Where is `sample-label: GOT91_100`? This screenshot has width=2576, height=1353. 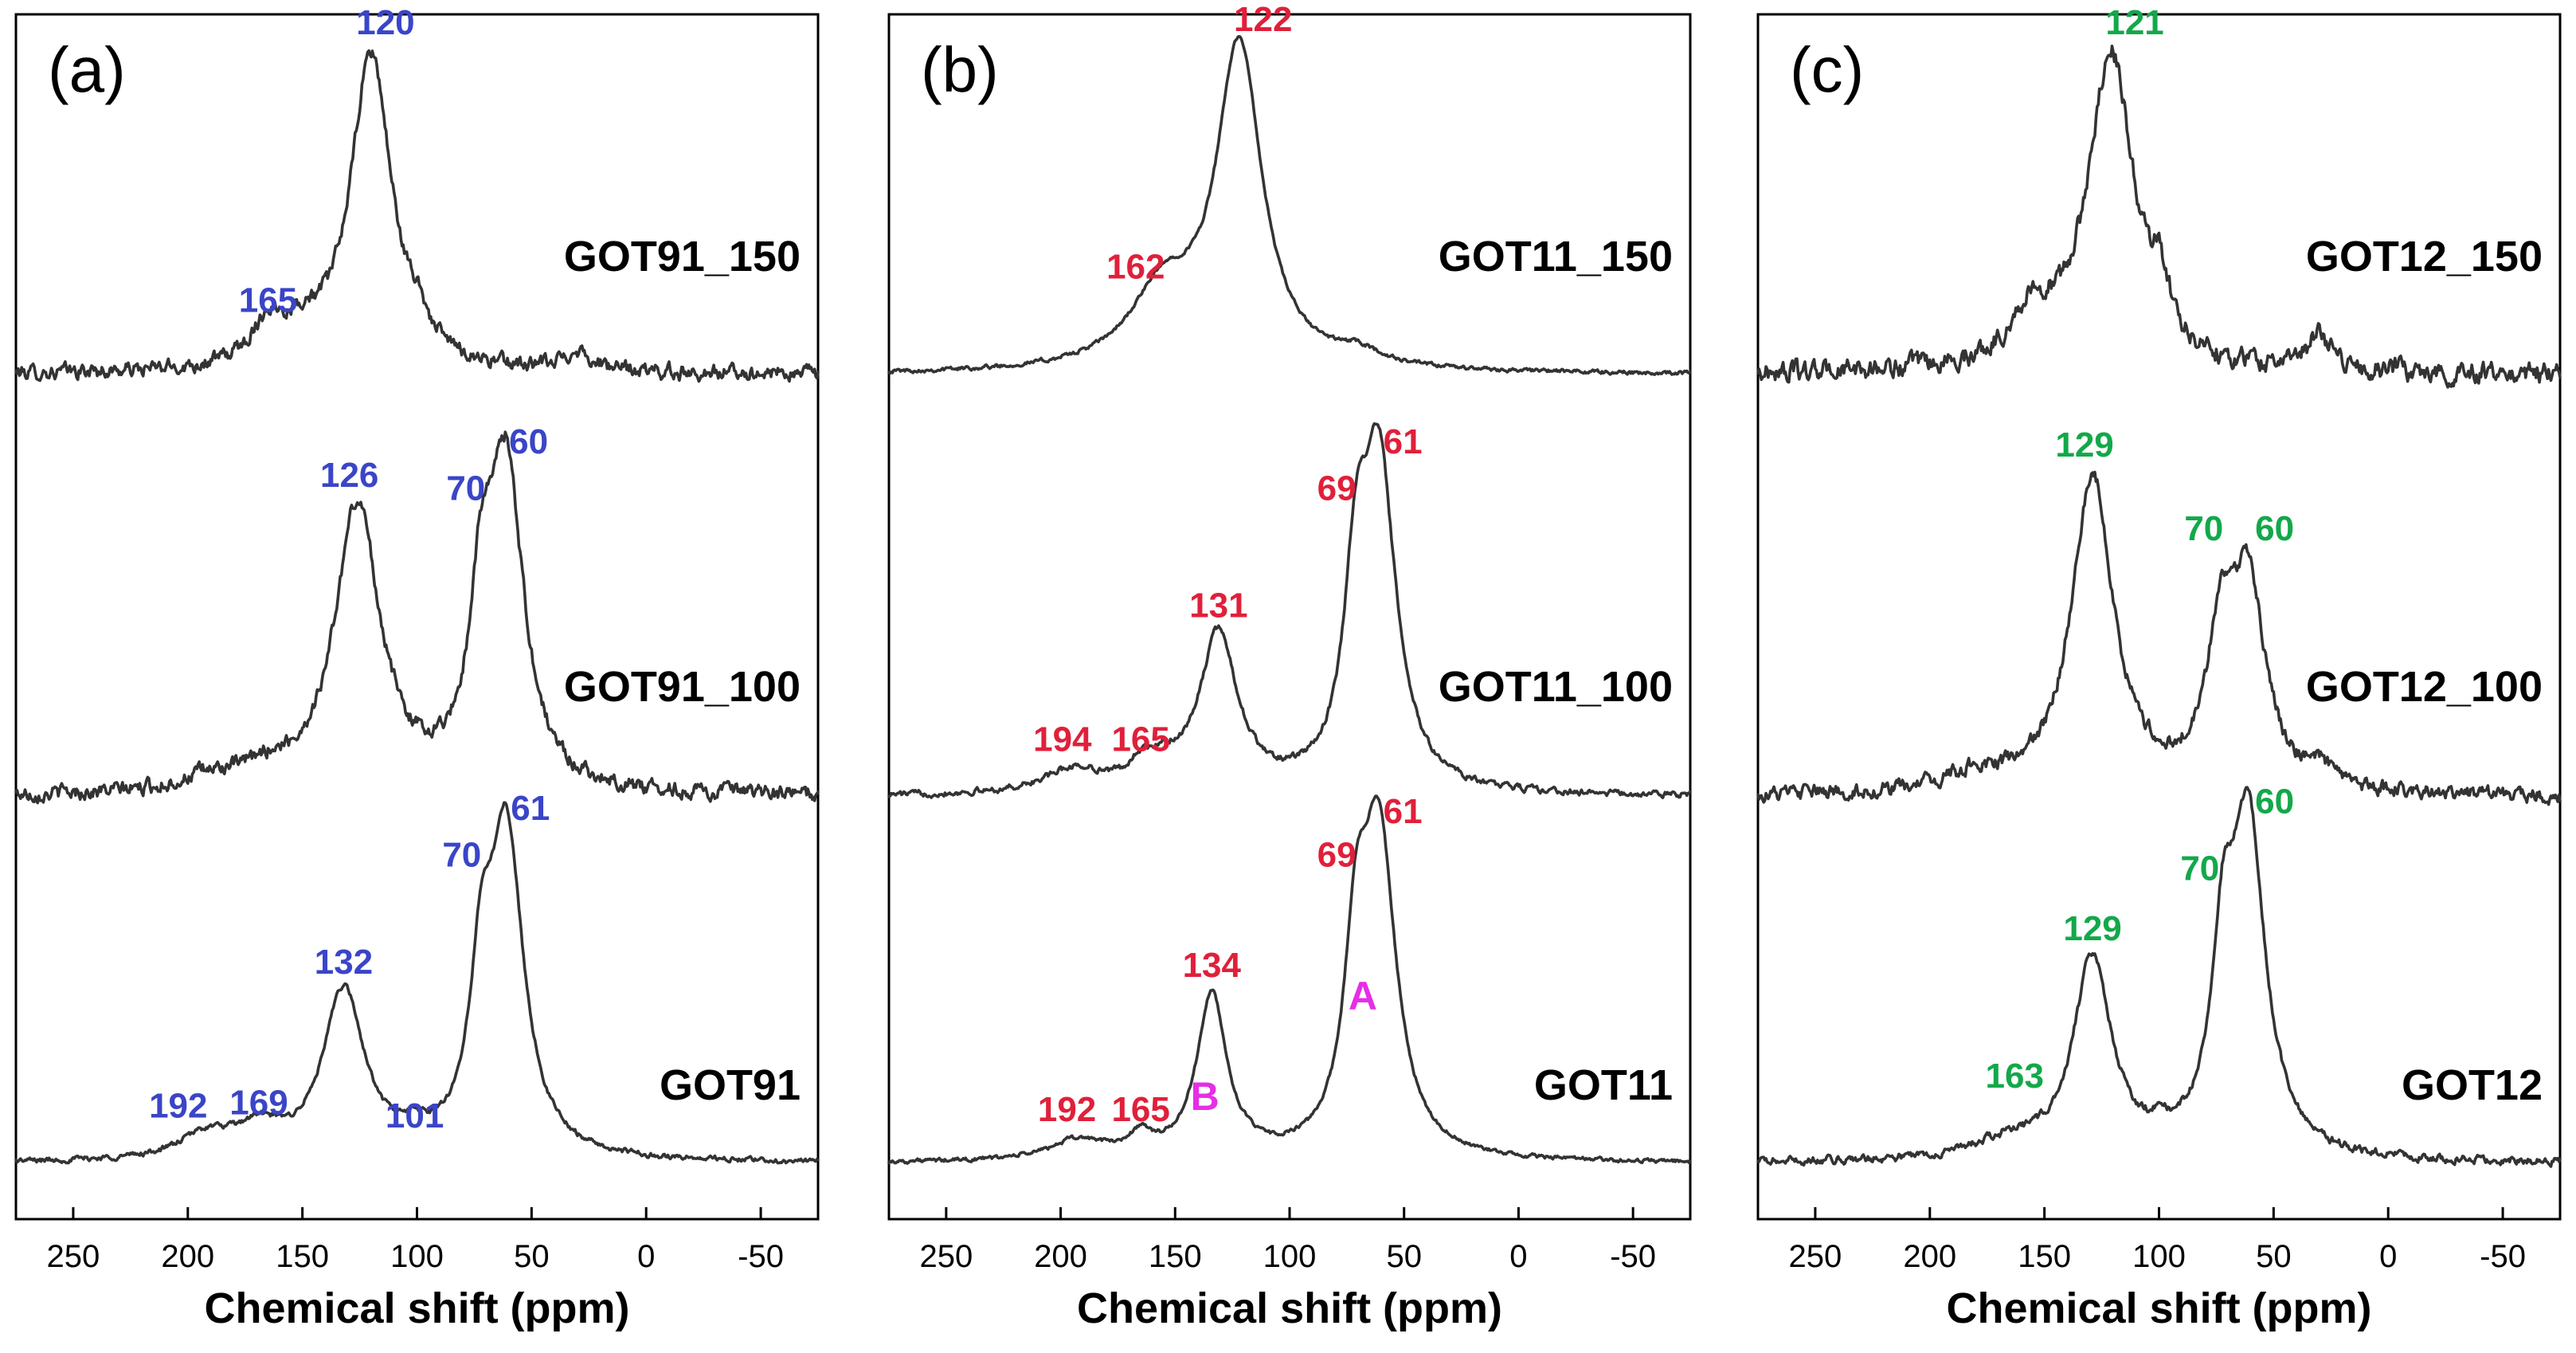
sample-label: GOT91_100 is located at coordinates (682, 687).